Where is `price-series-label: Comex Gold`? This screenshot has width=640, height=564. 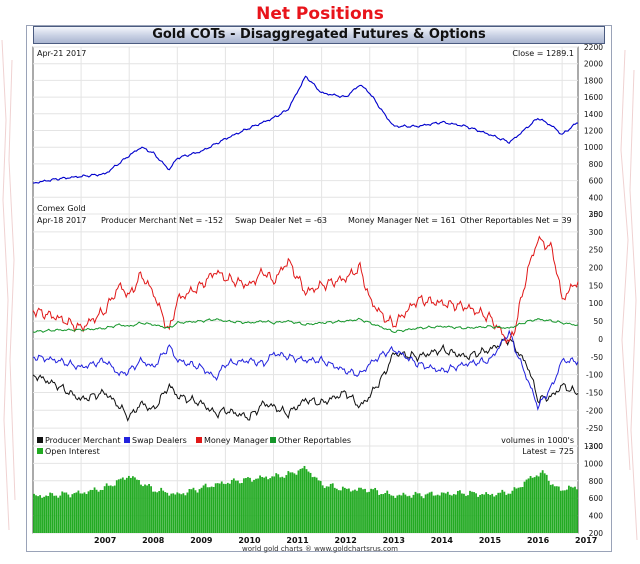
price-series-label: Comex Gold is located at coordinates (61, 208).